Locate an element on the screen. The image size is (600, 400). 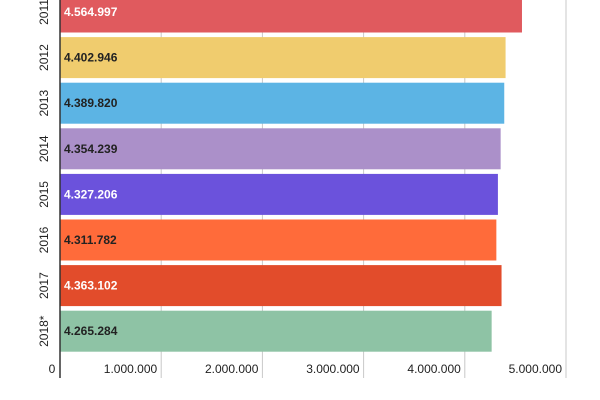
x-tick-label: 5.000.000 is located at coordinates (536, 369).